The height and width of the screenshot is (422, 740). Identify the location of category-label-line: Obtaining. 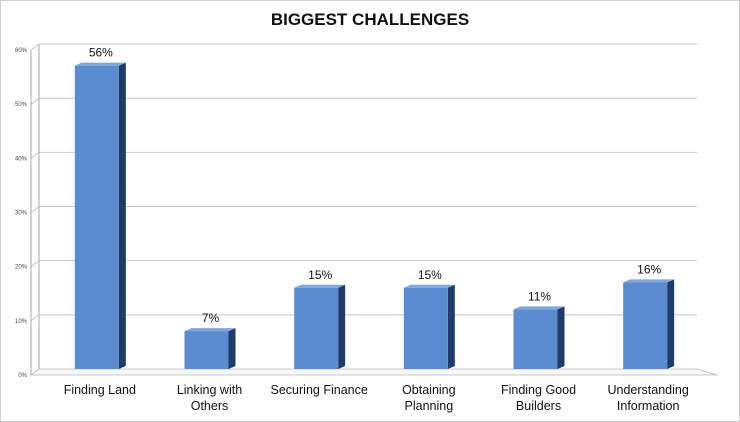
(429, 390).